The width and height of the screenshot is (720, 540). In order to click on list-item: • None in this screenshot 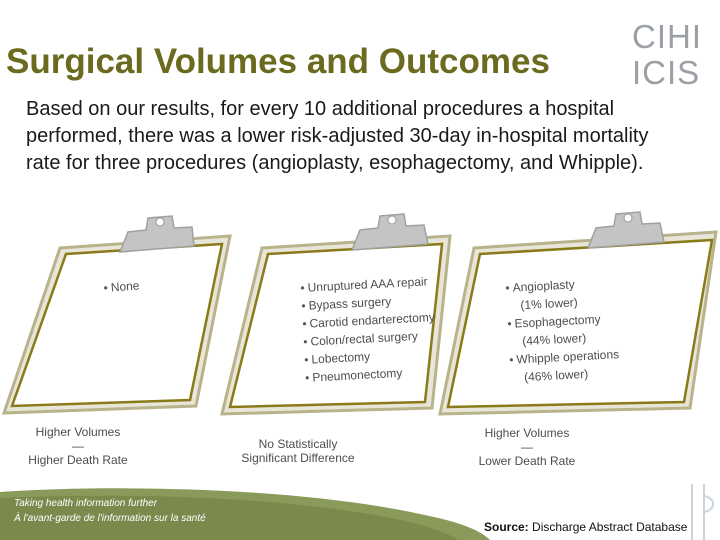, I will do `click(121, 286)`.